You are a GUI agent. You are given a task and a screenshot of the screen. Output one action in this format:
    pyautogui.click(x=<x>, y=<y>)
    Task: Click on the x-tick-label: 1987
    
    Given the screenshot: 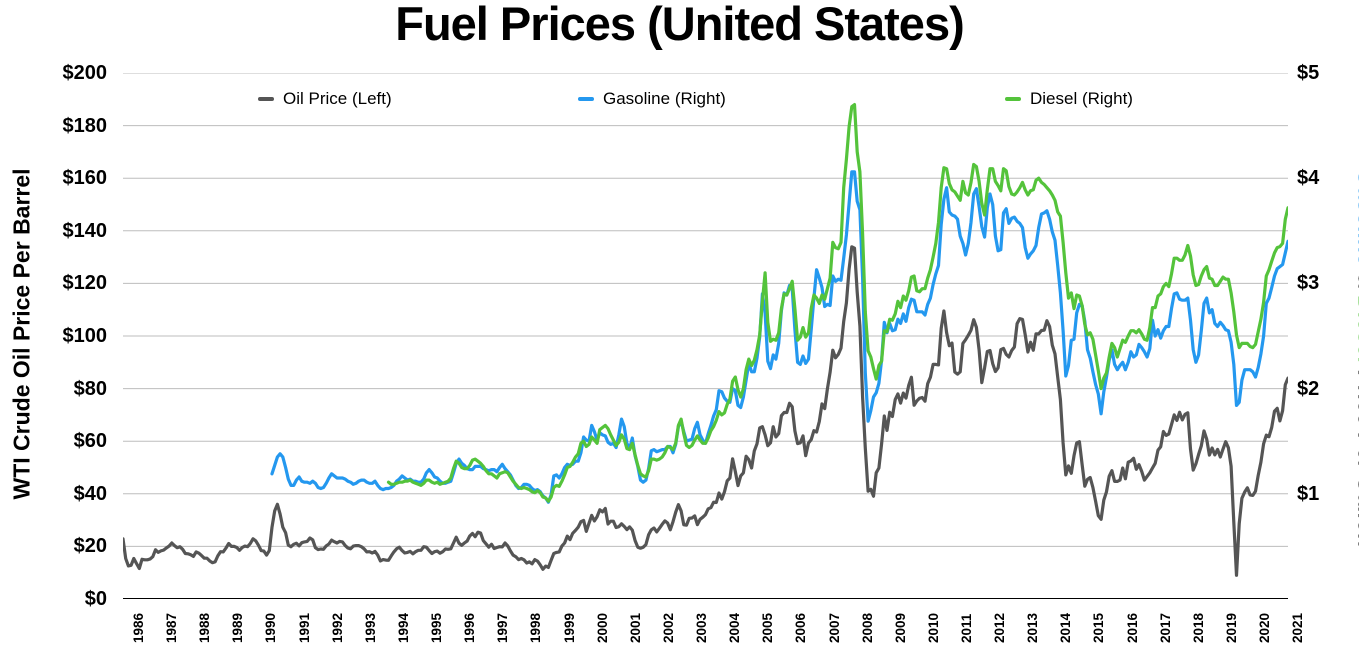 What is the action you would take?
    pyautogui.click(x=172, y=627)
    